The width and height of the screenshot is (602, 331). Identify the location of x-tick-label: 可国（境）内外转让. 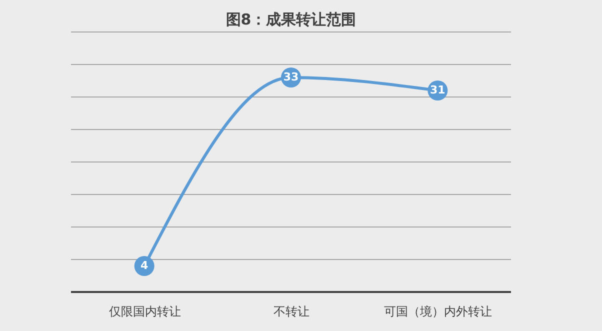
(438, 311).